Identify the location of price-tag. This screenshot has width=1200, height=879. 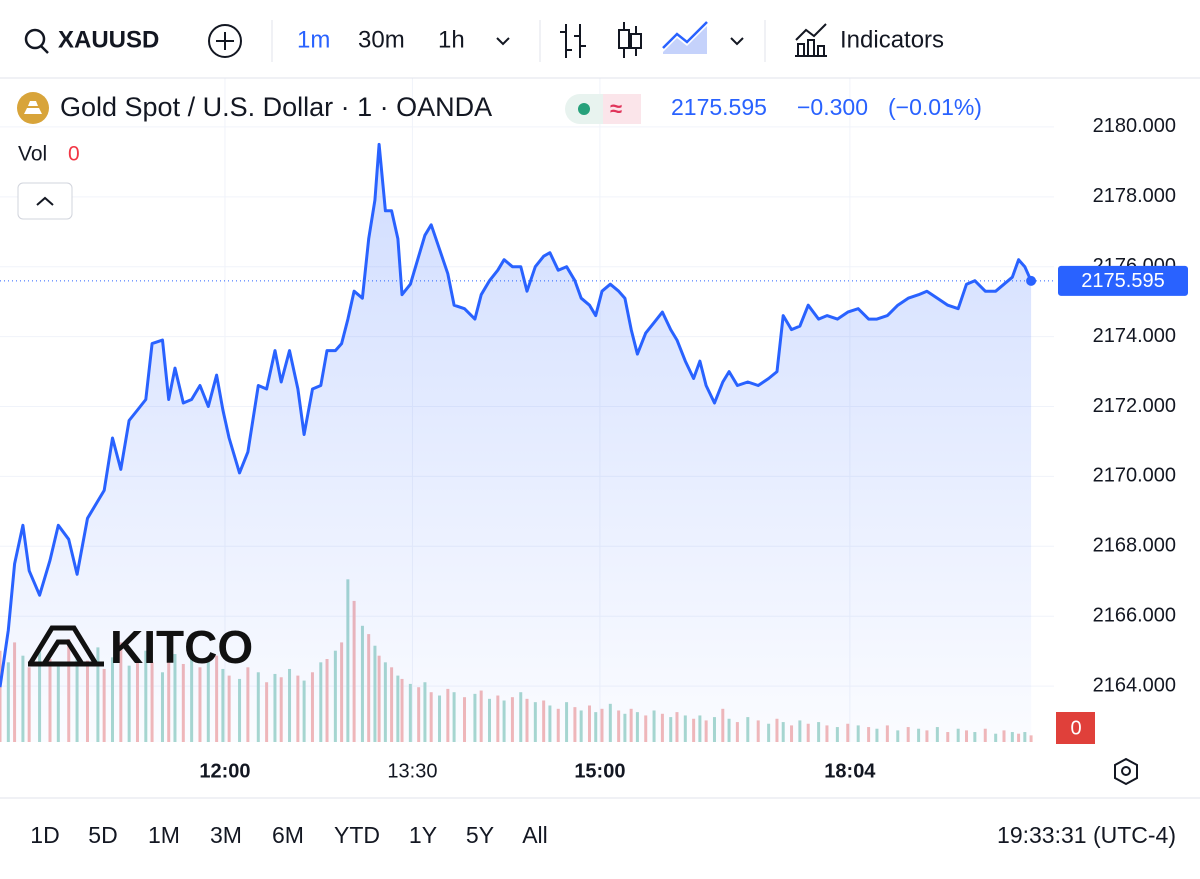
(1123, 280).